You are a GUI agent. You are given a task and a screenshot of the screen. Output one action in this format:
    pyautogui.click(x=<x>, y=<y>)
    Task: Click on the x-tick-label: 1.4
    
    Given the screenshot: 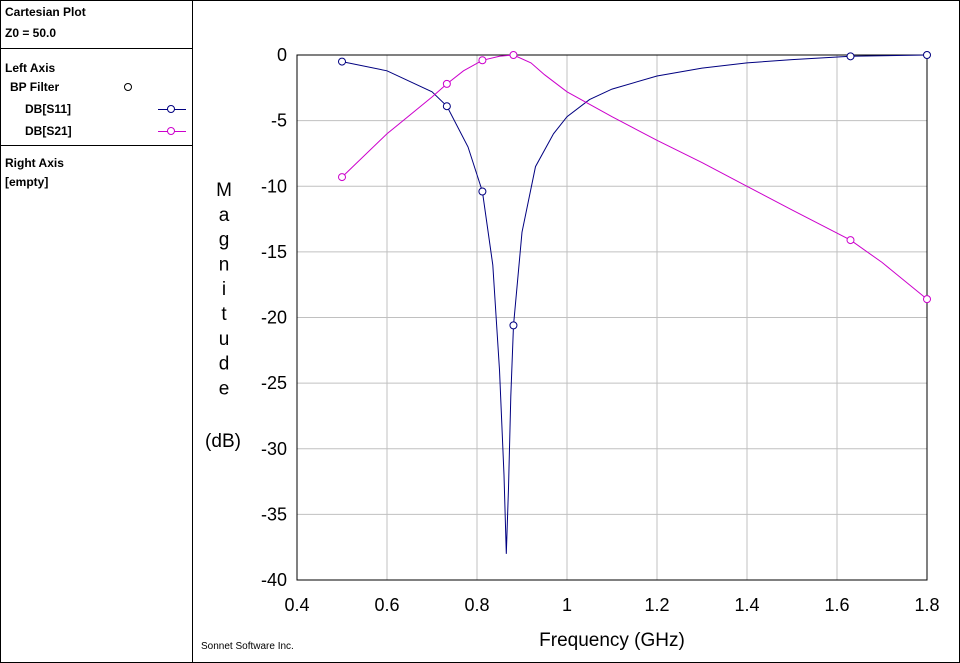 What is the action you would take?
    pyautogui.click(x=746, y=605)
    